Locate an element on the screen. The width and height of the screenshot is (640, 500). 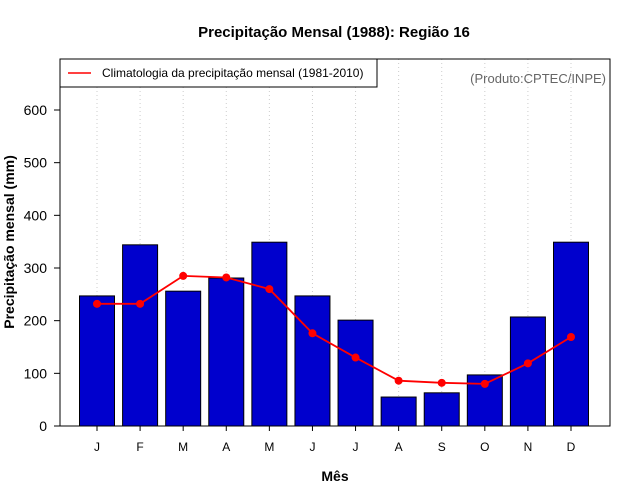
y-tick-label: 400 is located at coordinates (36, 215).